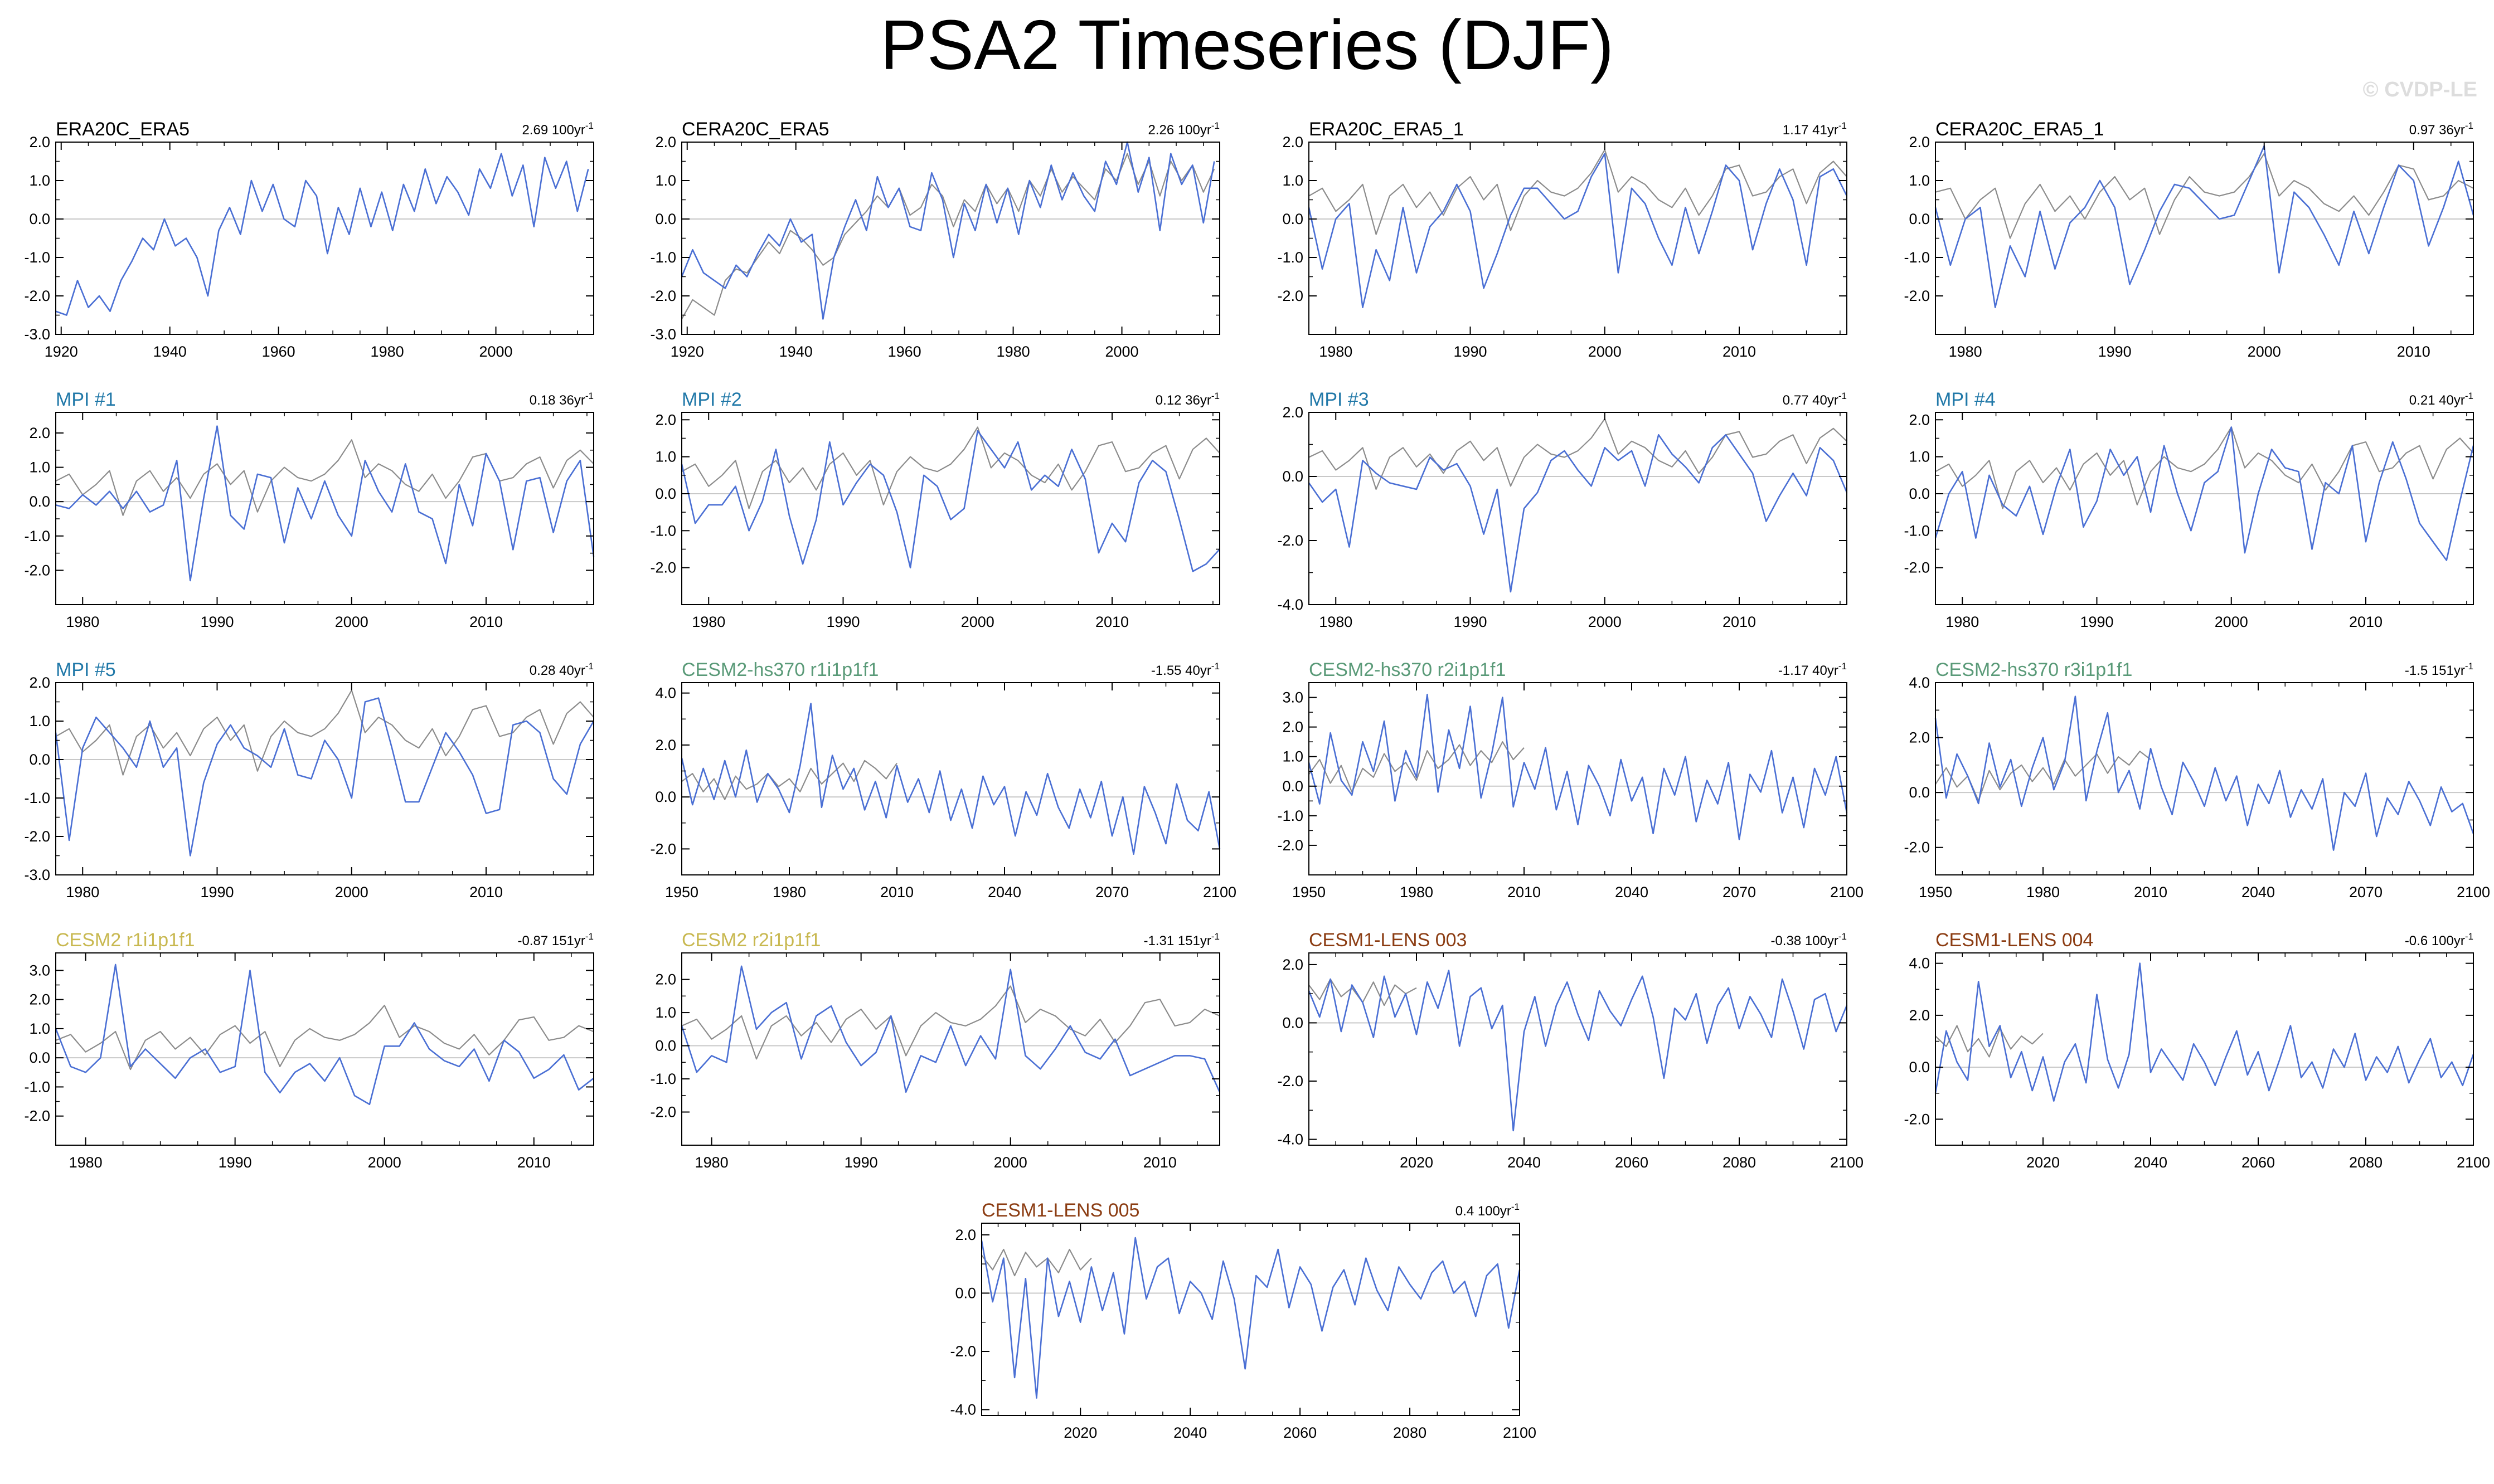 Image resolution: width=2494 pixels, height=1484 pixels. I want to click on trend-label: 0.97 36yr-1, so click(2441, 129).